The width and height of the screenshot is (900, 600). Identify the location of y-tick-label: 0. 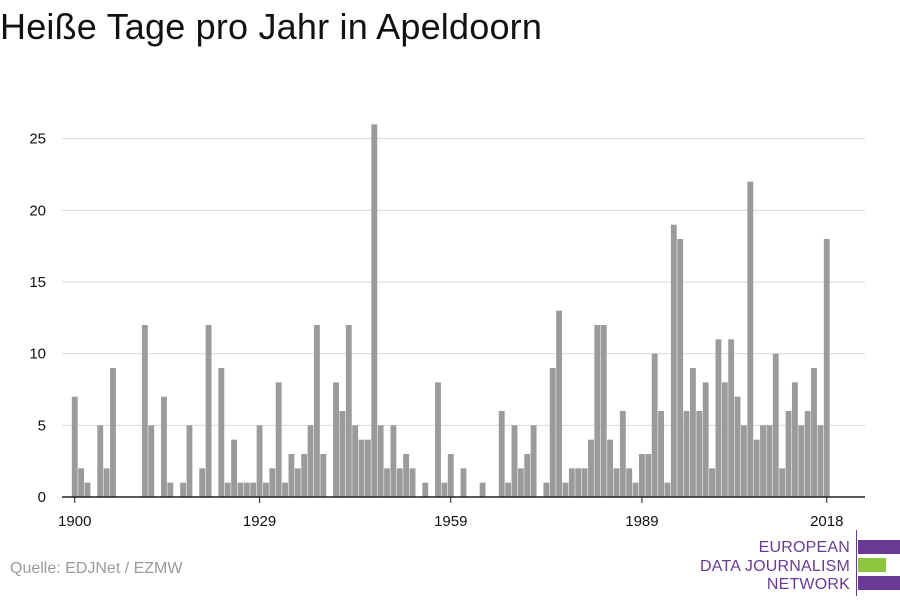
(42, 497).